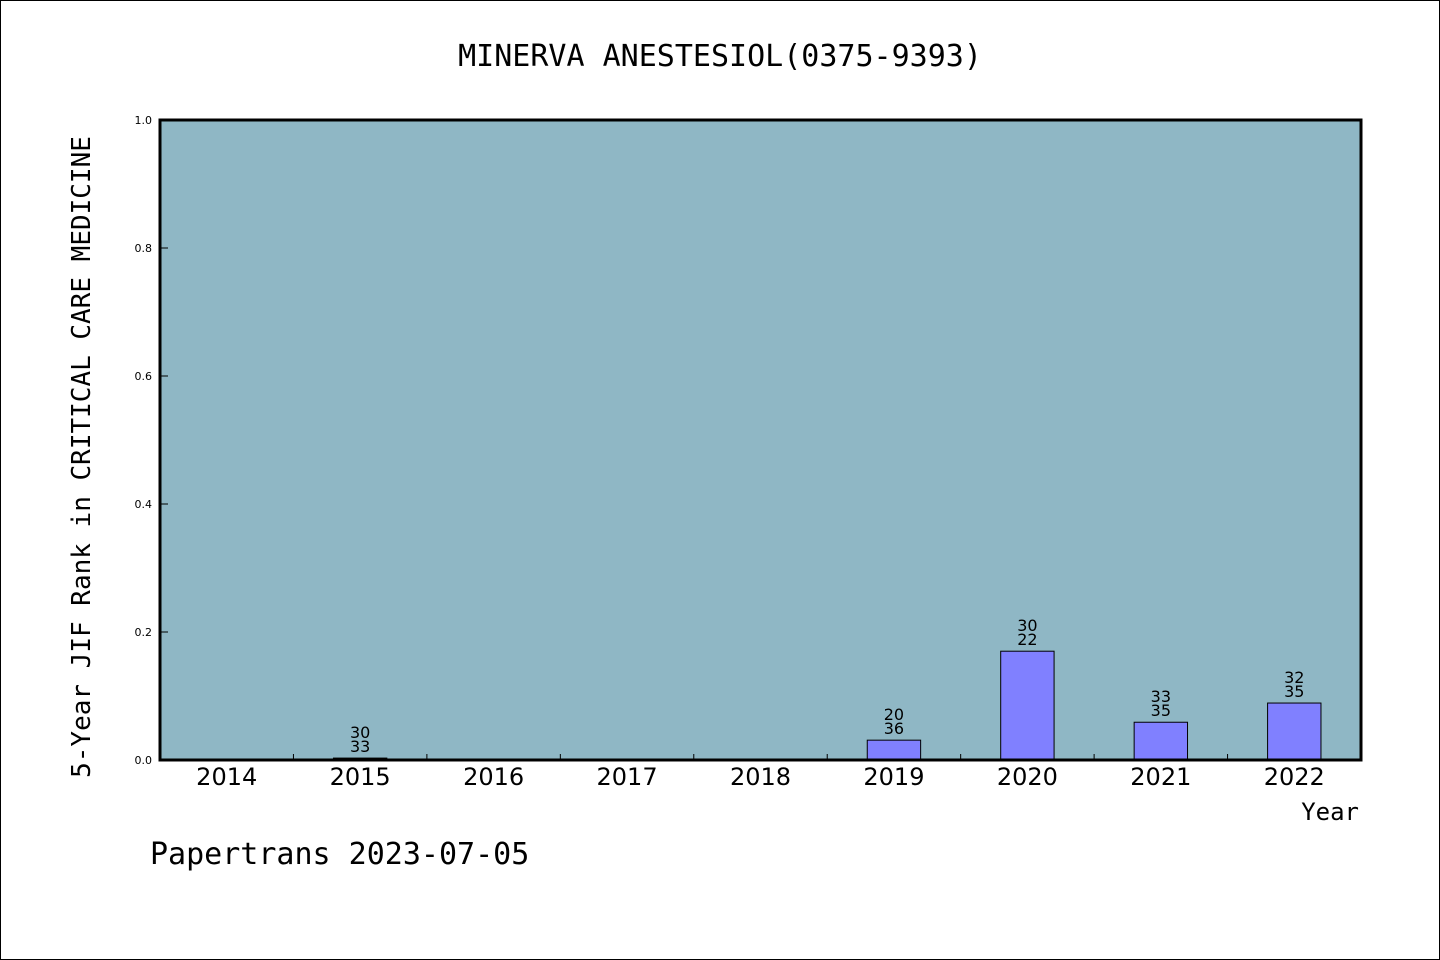 The width and height of the screenshot is (1440, 960). I want to click on x-tick-label: 2015, so click(360, 777).